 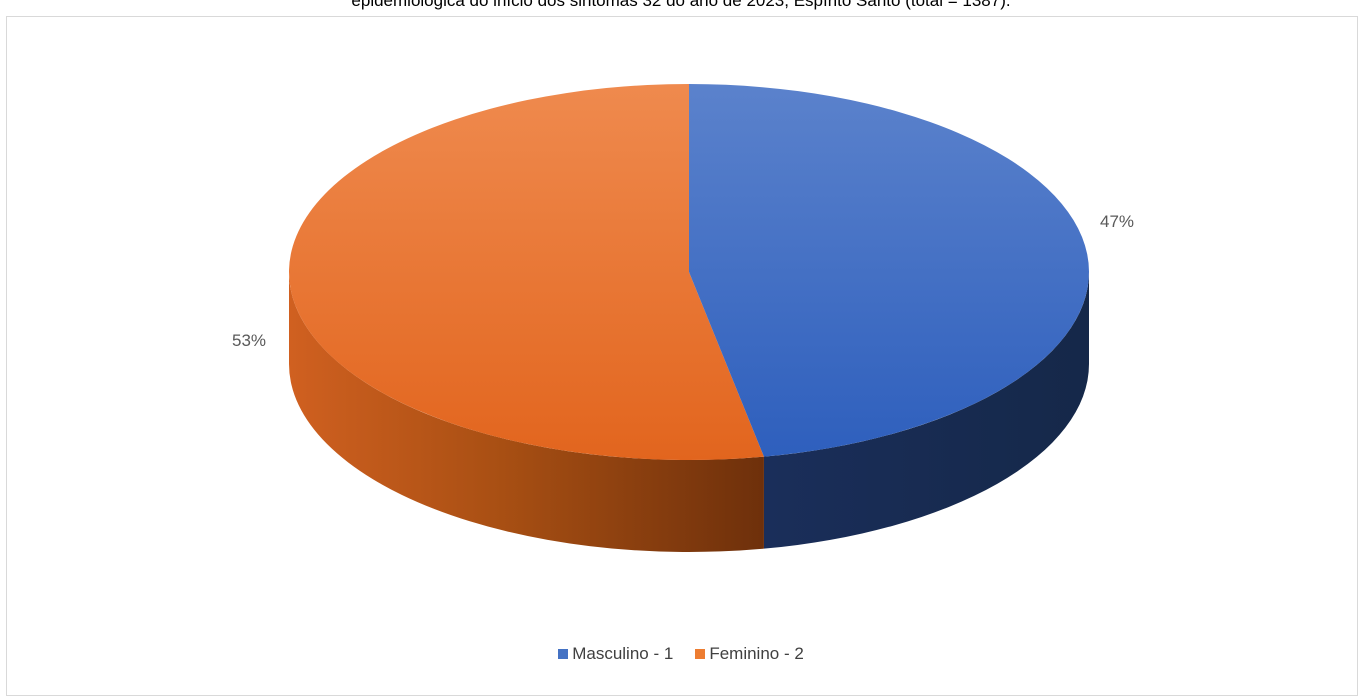 I want to click on legend-swatch-feminino, so click(x=700, y=654).